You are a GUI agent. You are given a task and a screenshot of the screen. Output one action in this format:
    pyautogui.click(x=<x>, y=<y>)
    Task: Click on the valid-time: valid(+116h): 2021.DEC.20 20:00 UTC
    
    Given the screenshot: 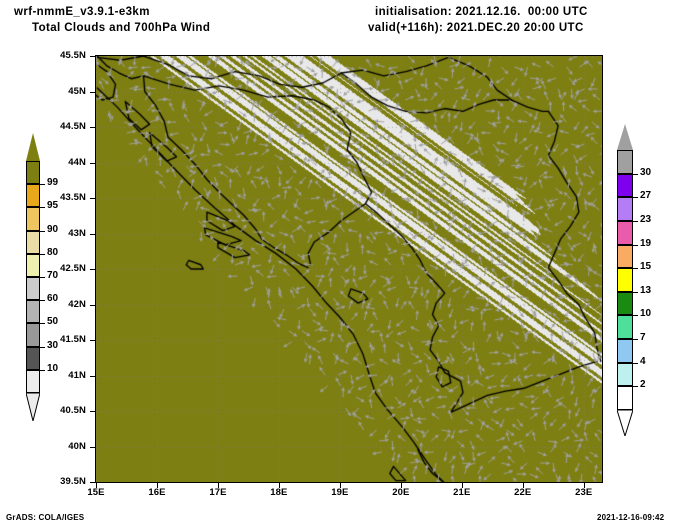 What is the action you would take?
    pyautogui.click(x=476, y=28)
    